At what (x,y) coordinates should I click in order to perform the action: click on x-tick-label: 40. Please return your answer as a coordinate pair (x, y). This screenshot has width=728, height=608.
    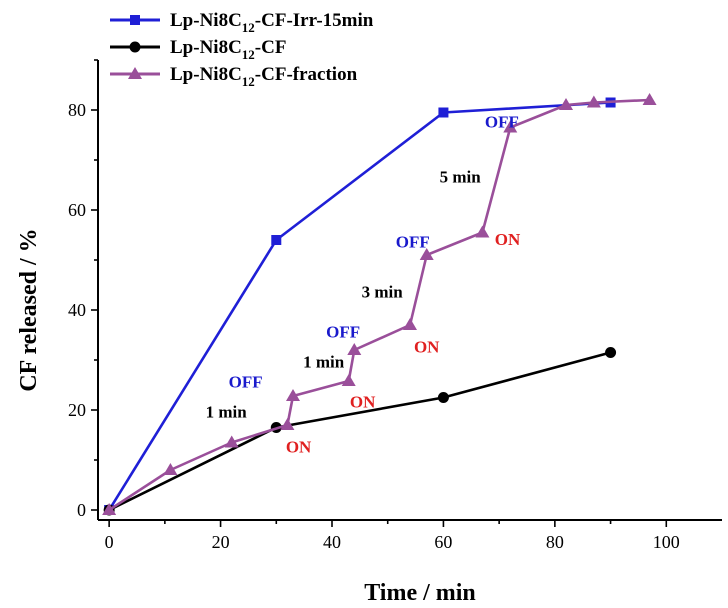
    Looking at the image, I should click on (332, 542).